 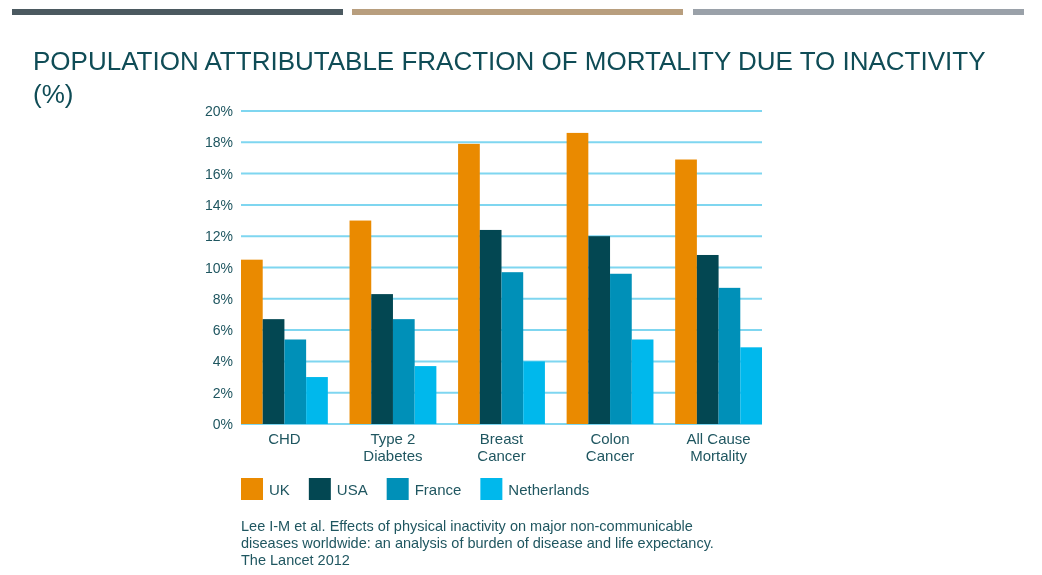 What do you see at coordinates (718, 447) in the screenshot?
I see `x-tick-label: All Cause Mortality` at bounding box center [718, 447].